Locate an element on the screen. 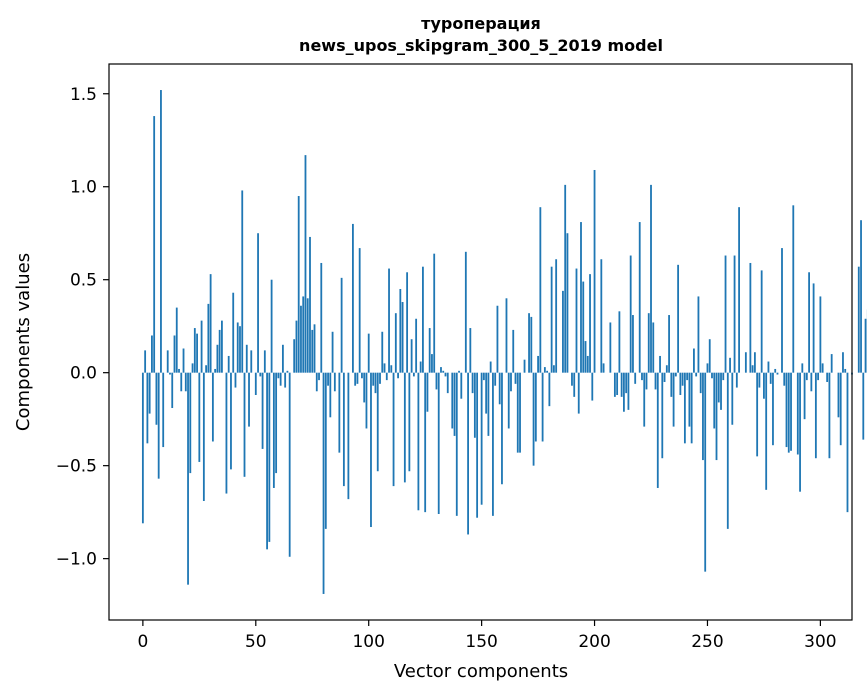  y-tick-label: −0.5 is located at coordinates (76, 467).